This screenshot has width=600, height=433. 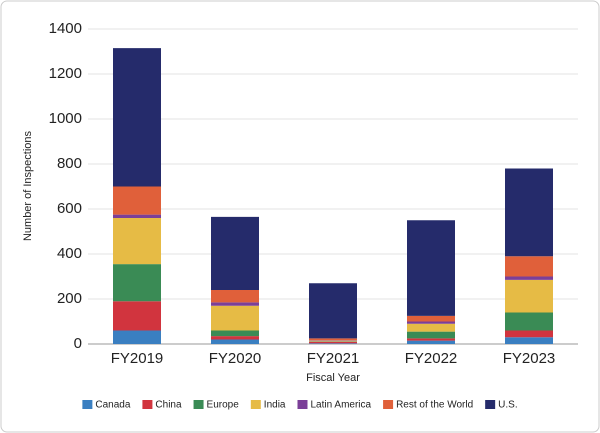 I want to click on x-tick-label: FY2022, so click(x=431, y=358).